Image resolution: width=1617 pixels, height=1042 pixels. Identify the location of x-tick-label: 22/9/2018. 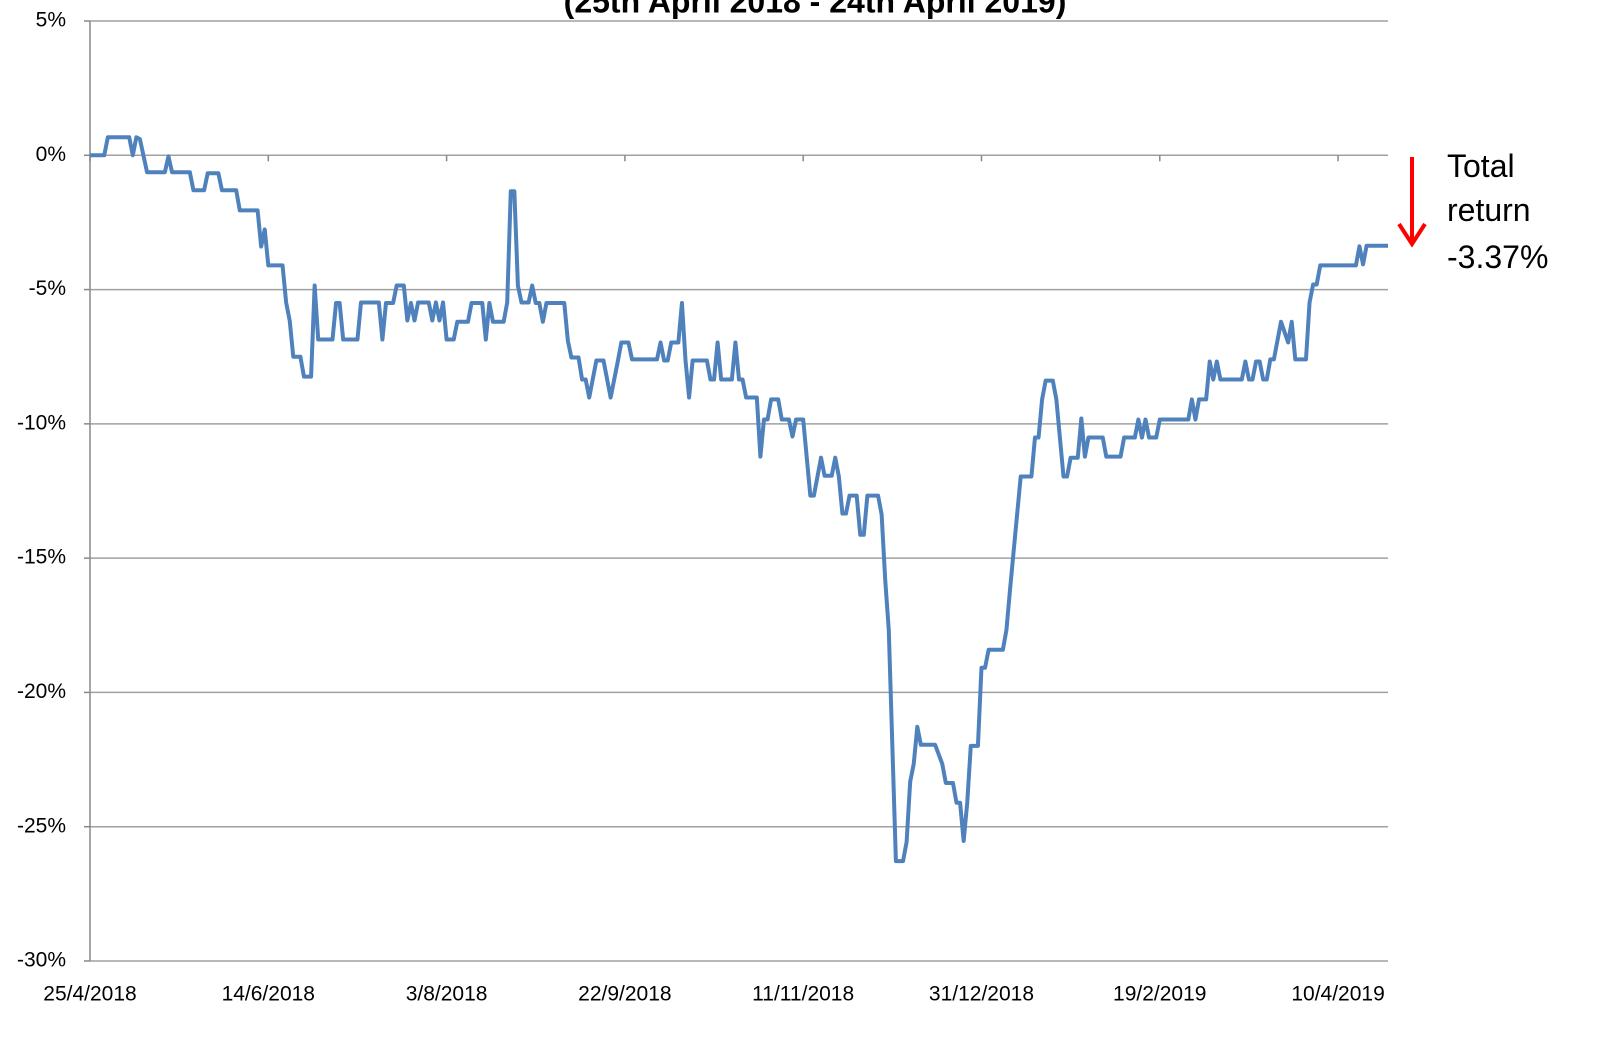
(624, 994).